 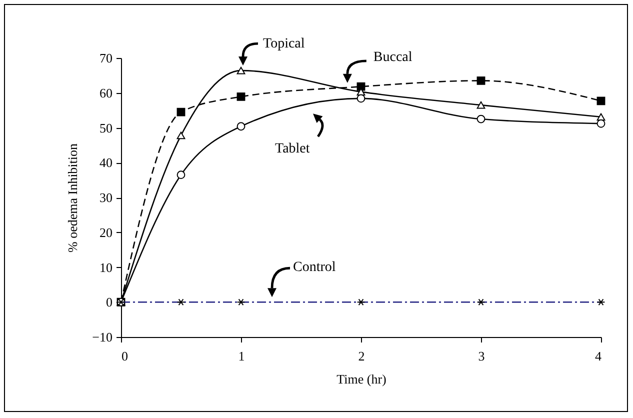 I want to click on y-tick-label: 50, so click(x=106, y=128).